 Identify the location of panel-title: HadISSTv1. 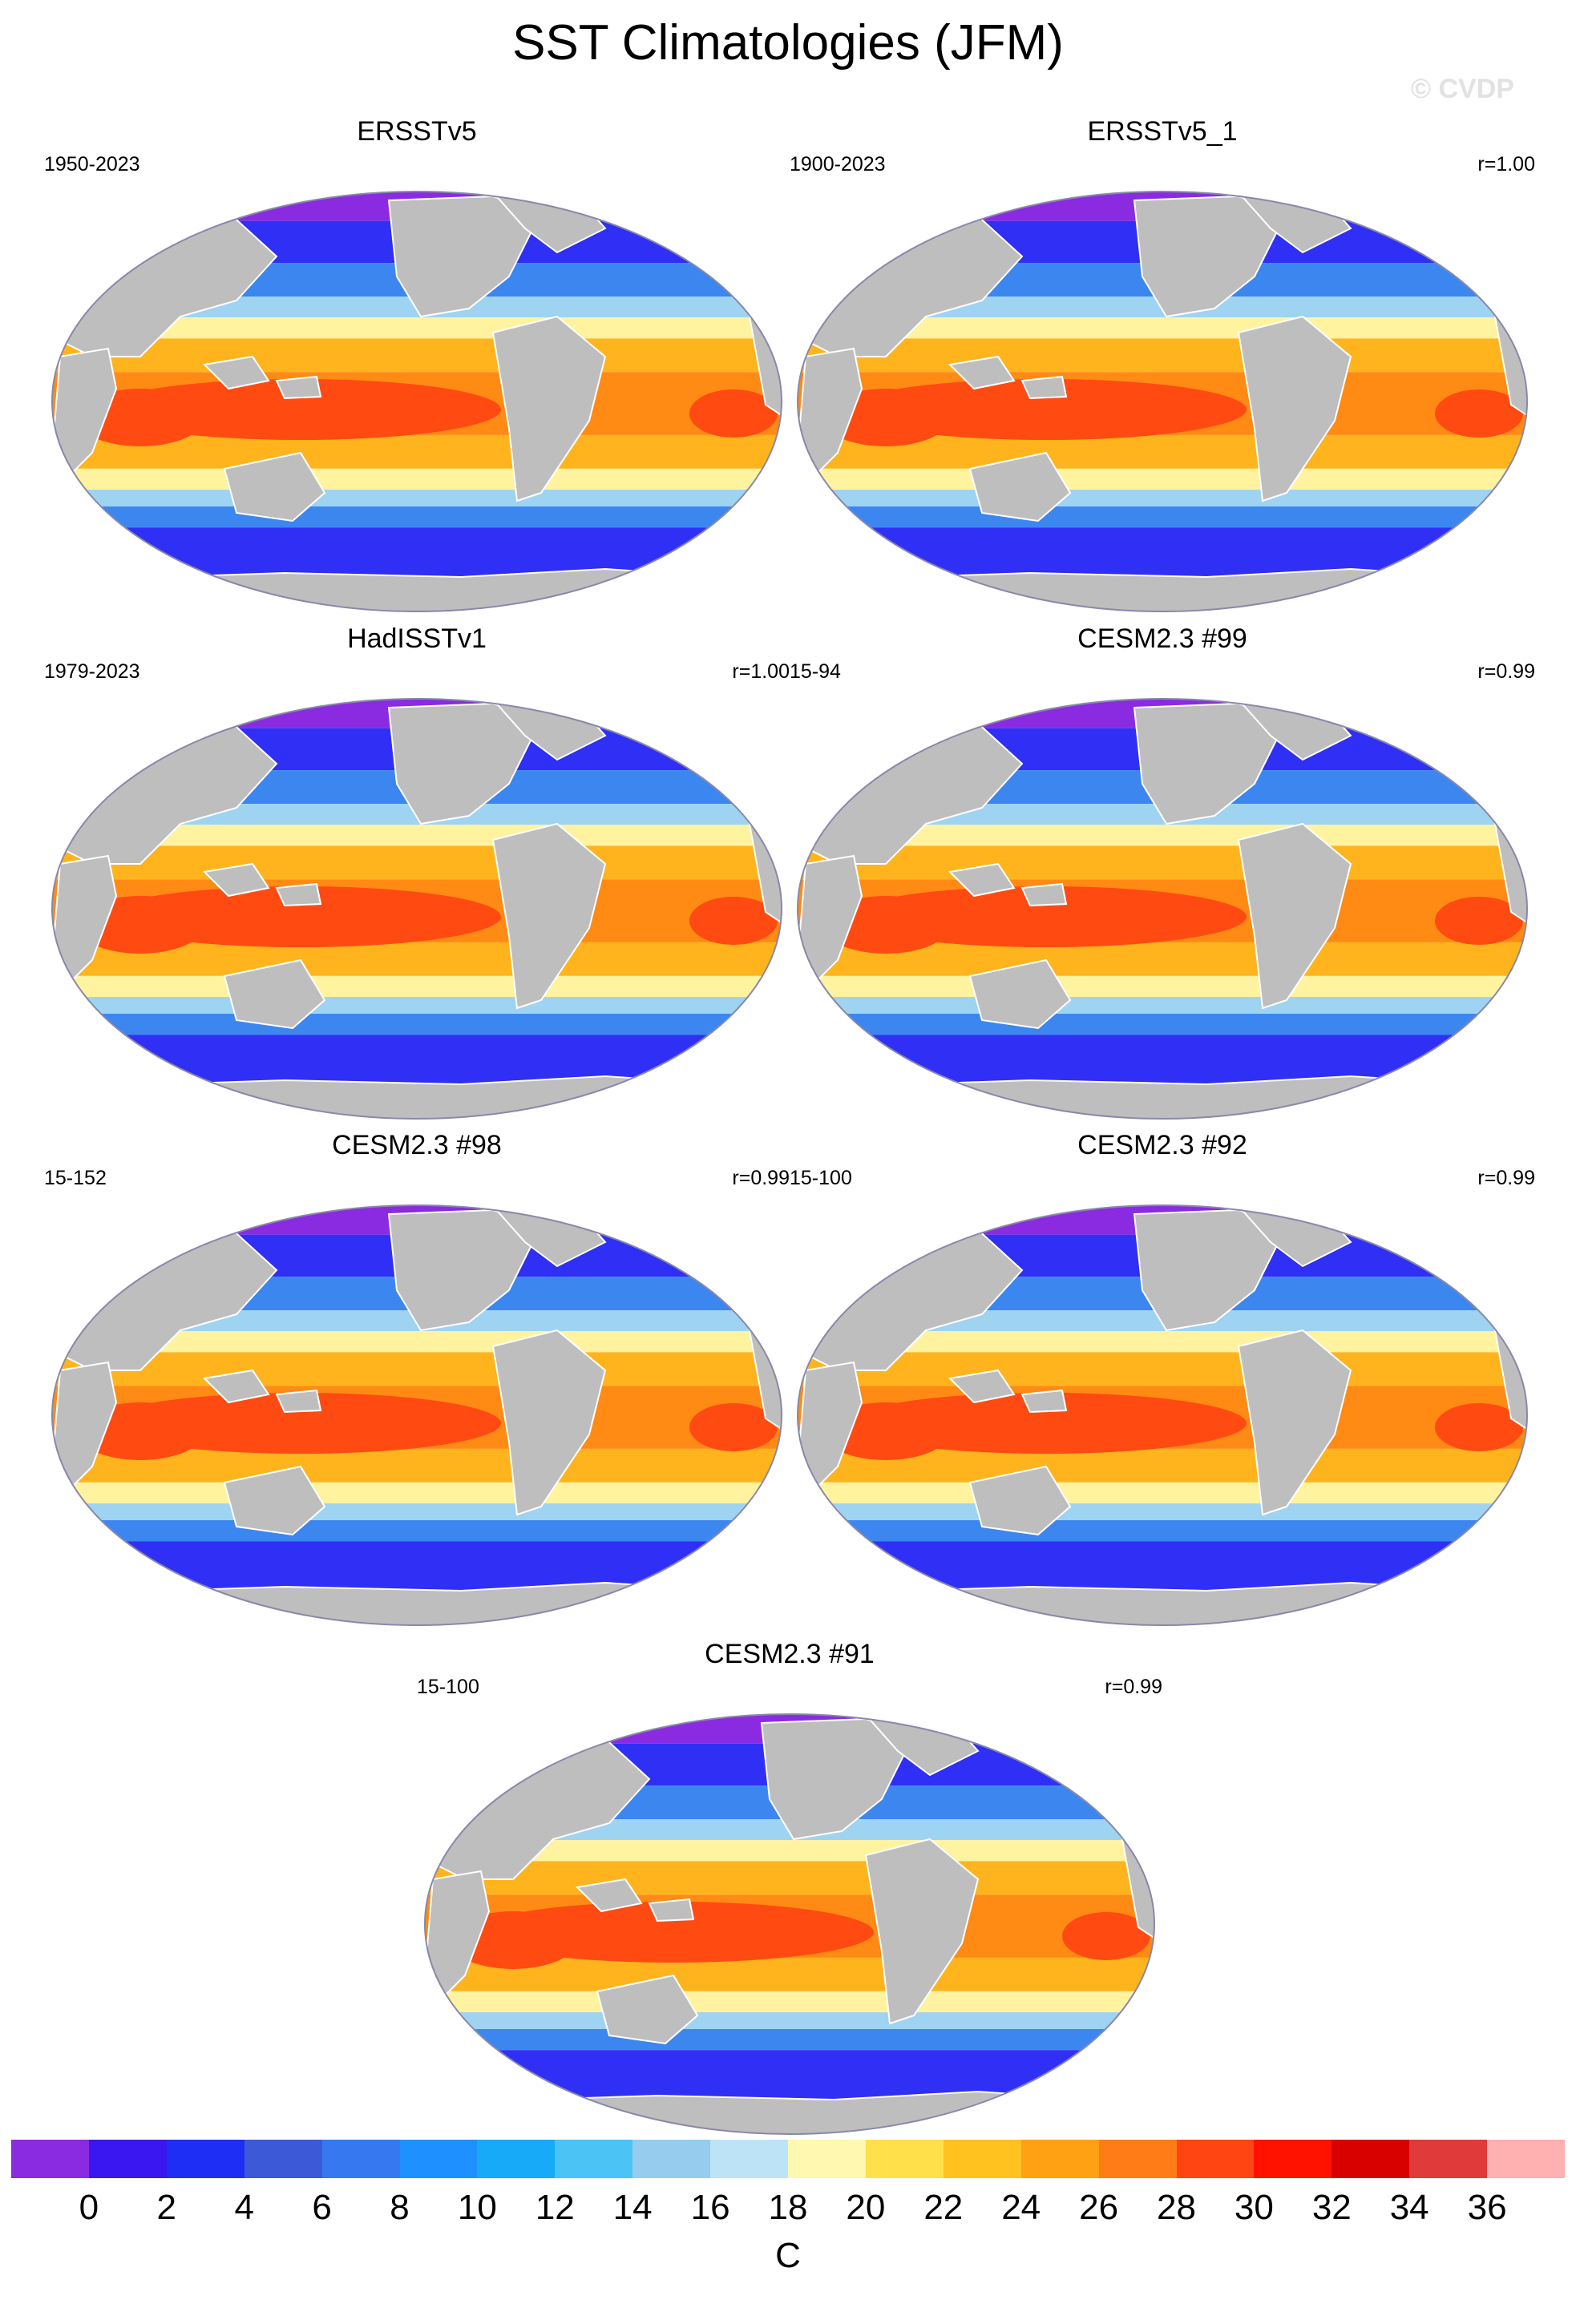
(417, 638).